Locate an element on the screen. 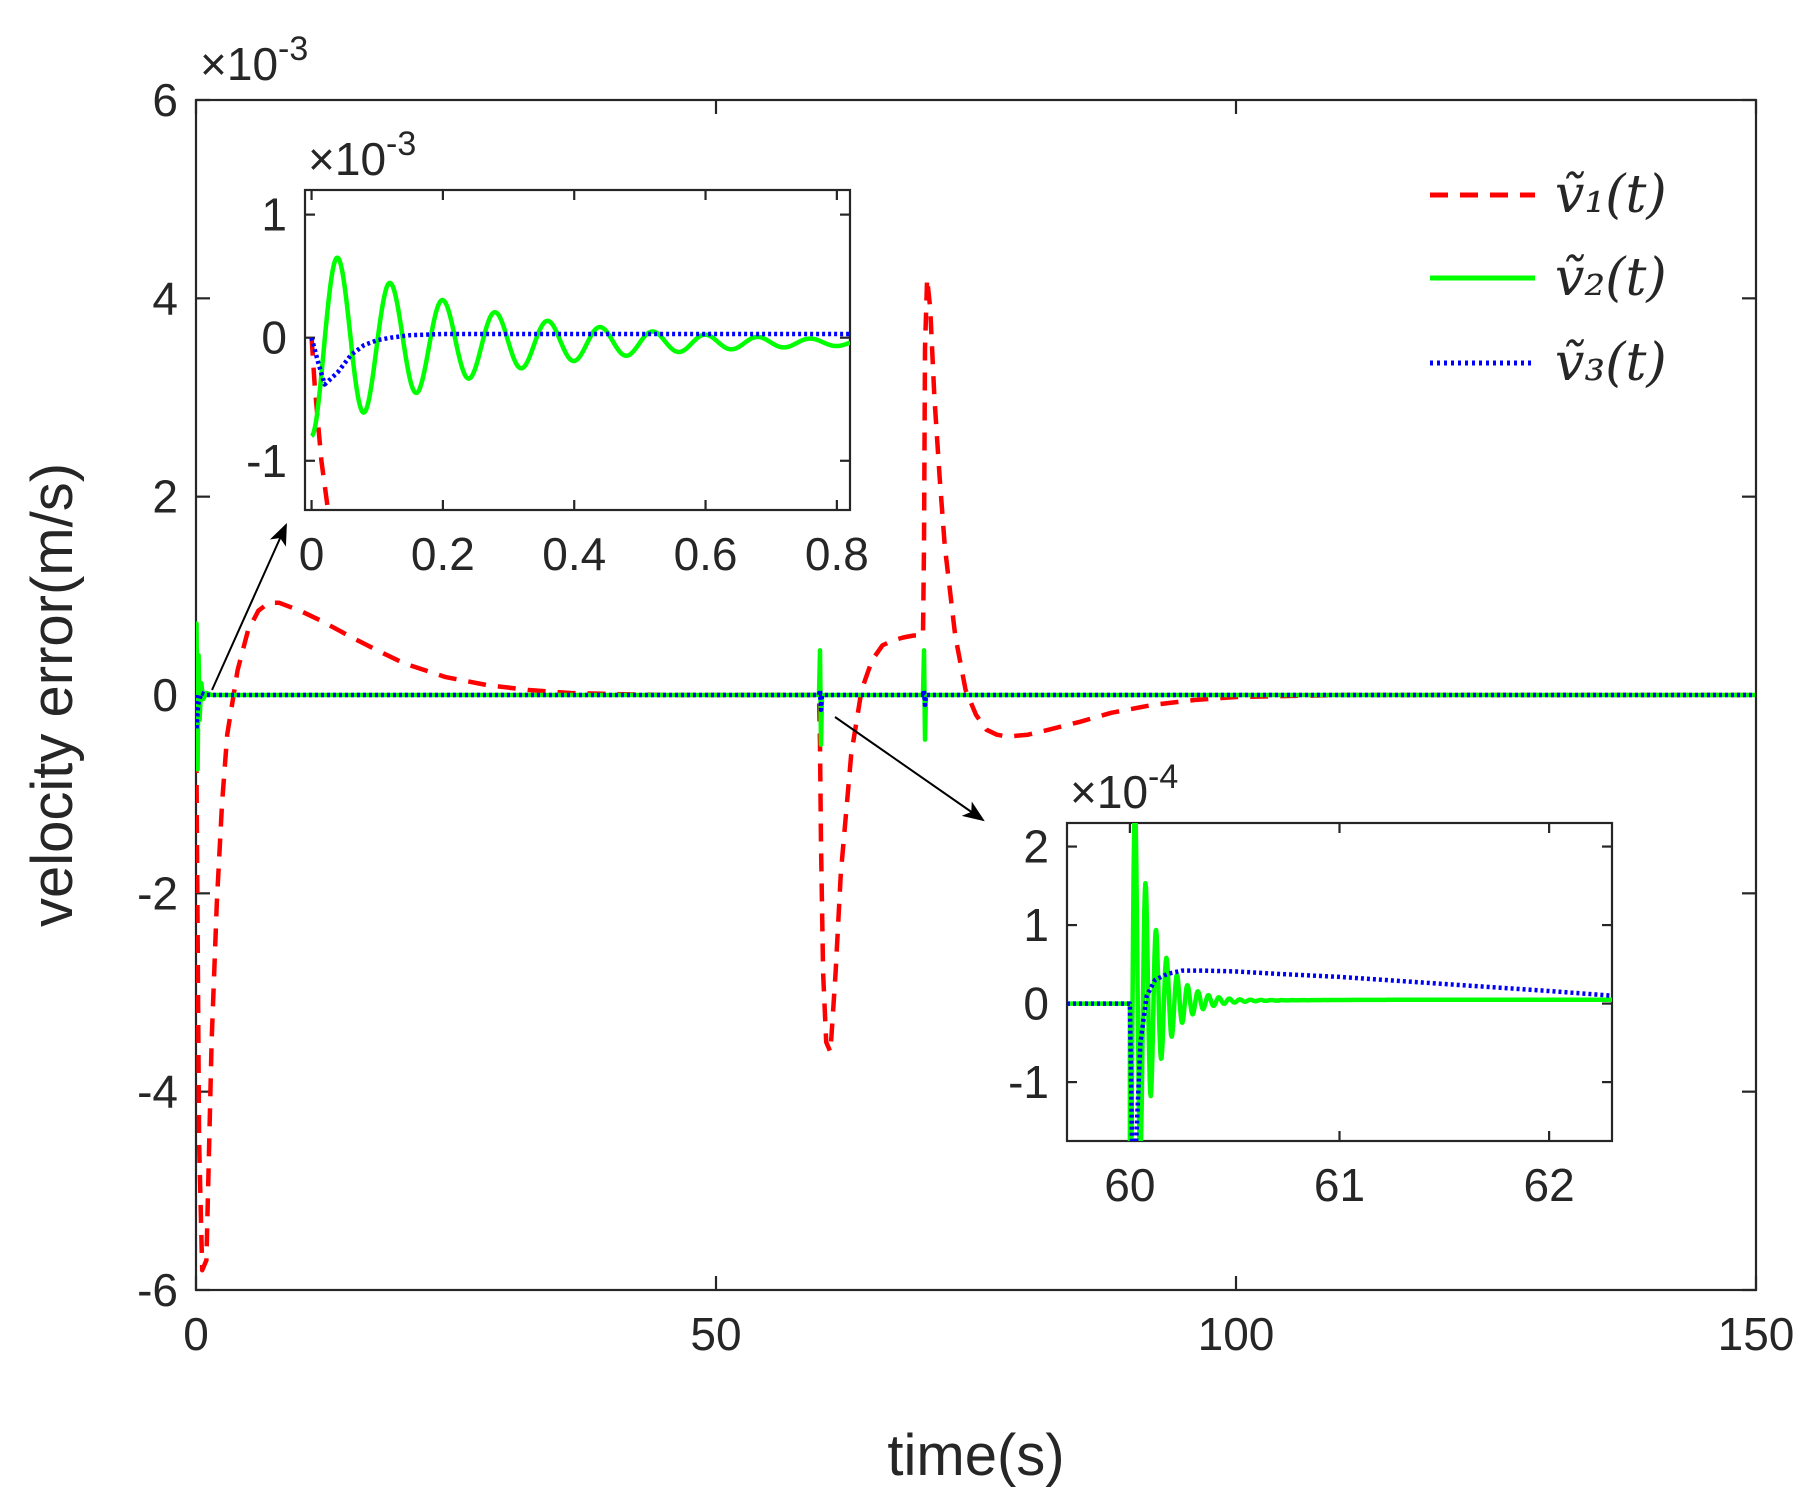  inset1-x-tick-label: 0.4 is located at coordinates (574, 554).